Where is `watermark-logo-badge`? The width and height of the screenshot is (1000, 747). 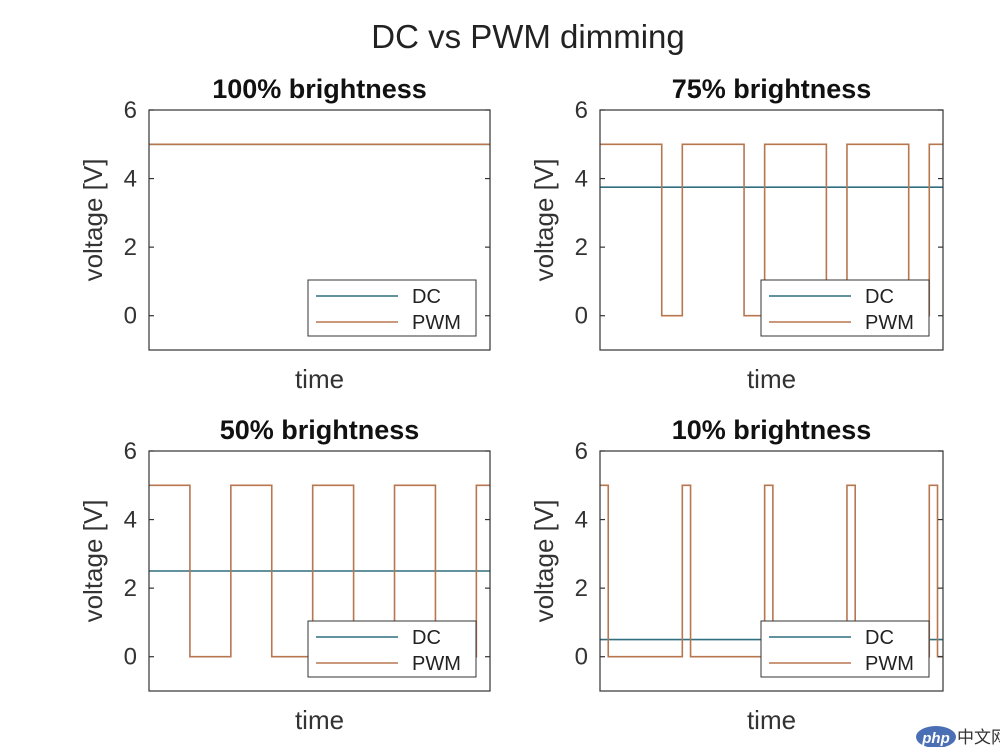
watermark-logo-badge is located at coordinates (936, 736).